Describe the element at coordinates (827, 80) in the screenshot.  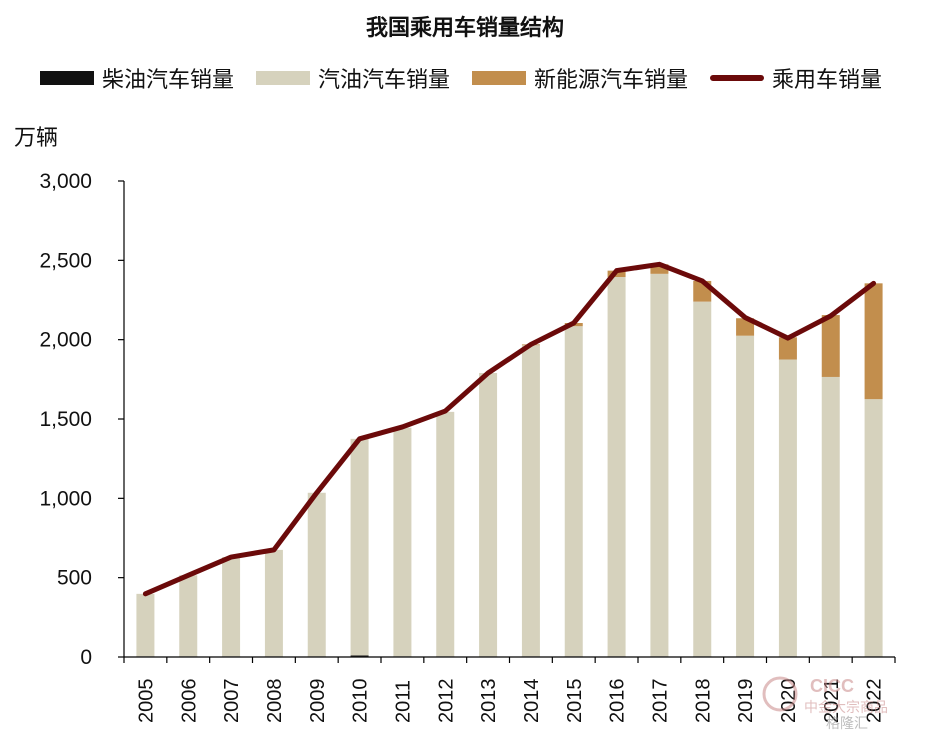
I see `legend-label-total: 乘用车销量` at that location.